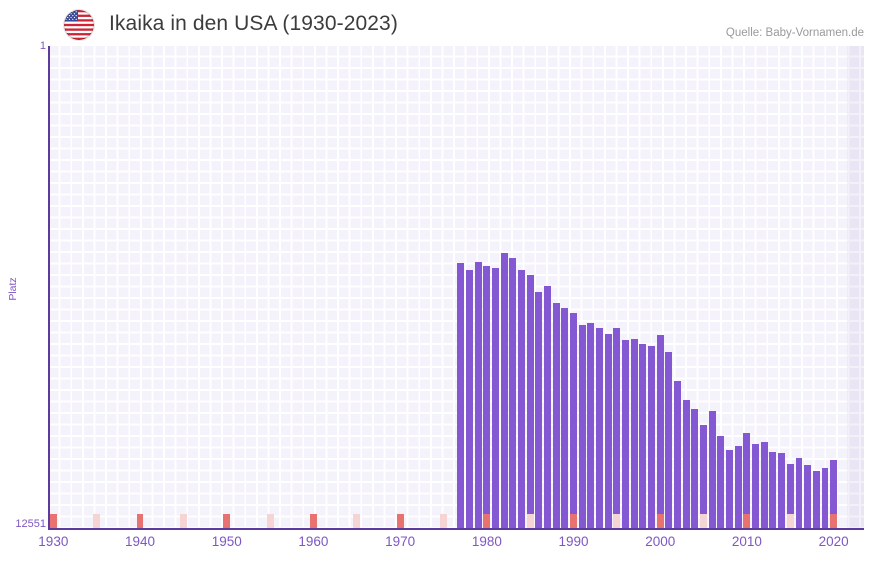  Describe the element at coordinates (49, 287) in the screenshot. I see `y-axis-line` at that location.